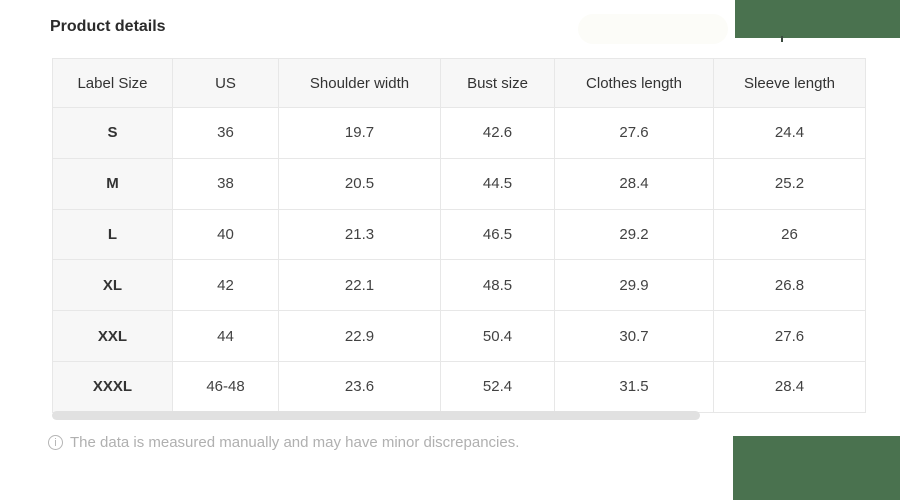  Describe the element at coordinates (359, 336) in the screenshot. I see `table-cell: 22.9` at that location.